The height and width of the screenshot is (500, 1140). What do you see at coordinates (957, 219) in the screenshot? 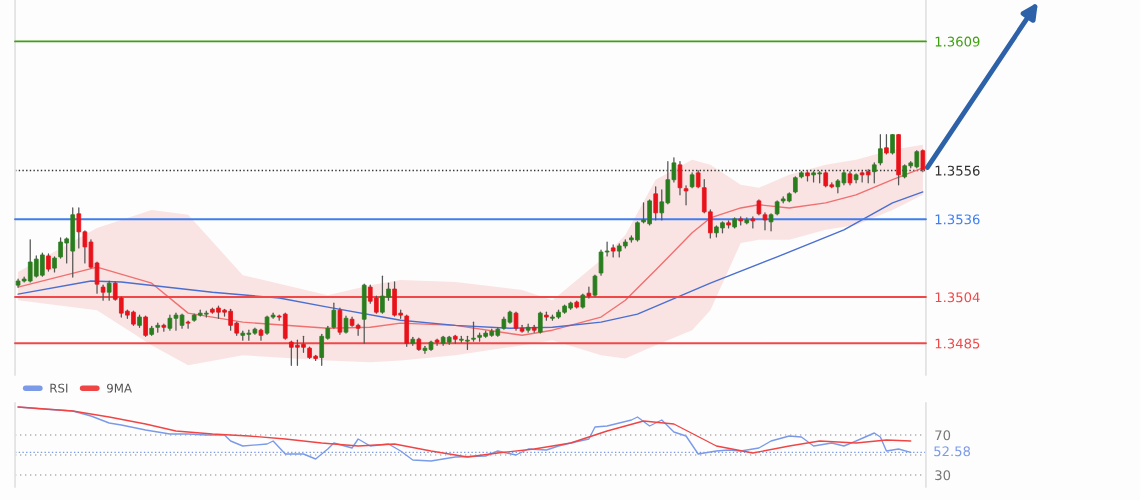
I see `y-tick-label: 1.3536` at bounding box center [957, 219].